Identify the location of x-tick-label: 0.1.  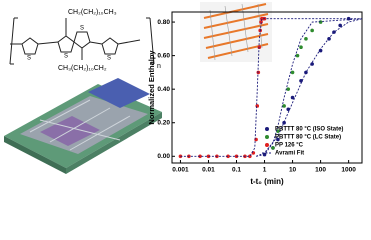
(236, 170).